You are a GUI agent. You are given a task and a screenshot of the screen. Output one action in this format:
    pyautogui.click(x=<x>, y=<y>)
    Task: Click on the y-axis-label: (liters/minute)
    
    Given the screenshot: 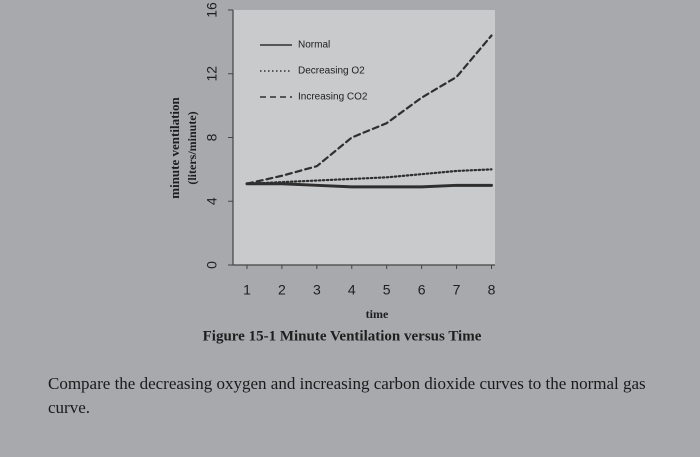 What is the action you would take?
    pyautogui.click(x=192, y=147)
    